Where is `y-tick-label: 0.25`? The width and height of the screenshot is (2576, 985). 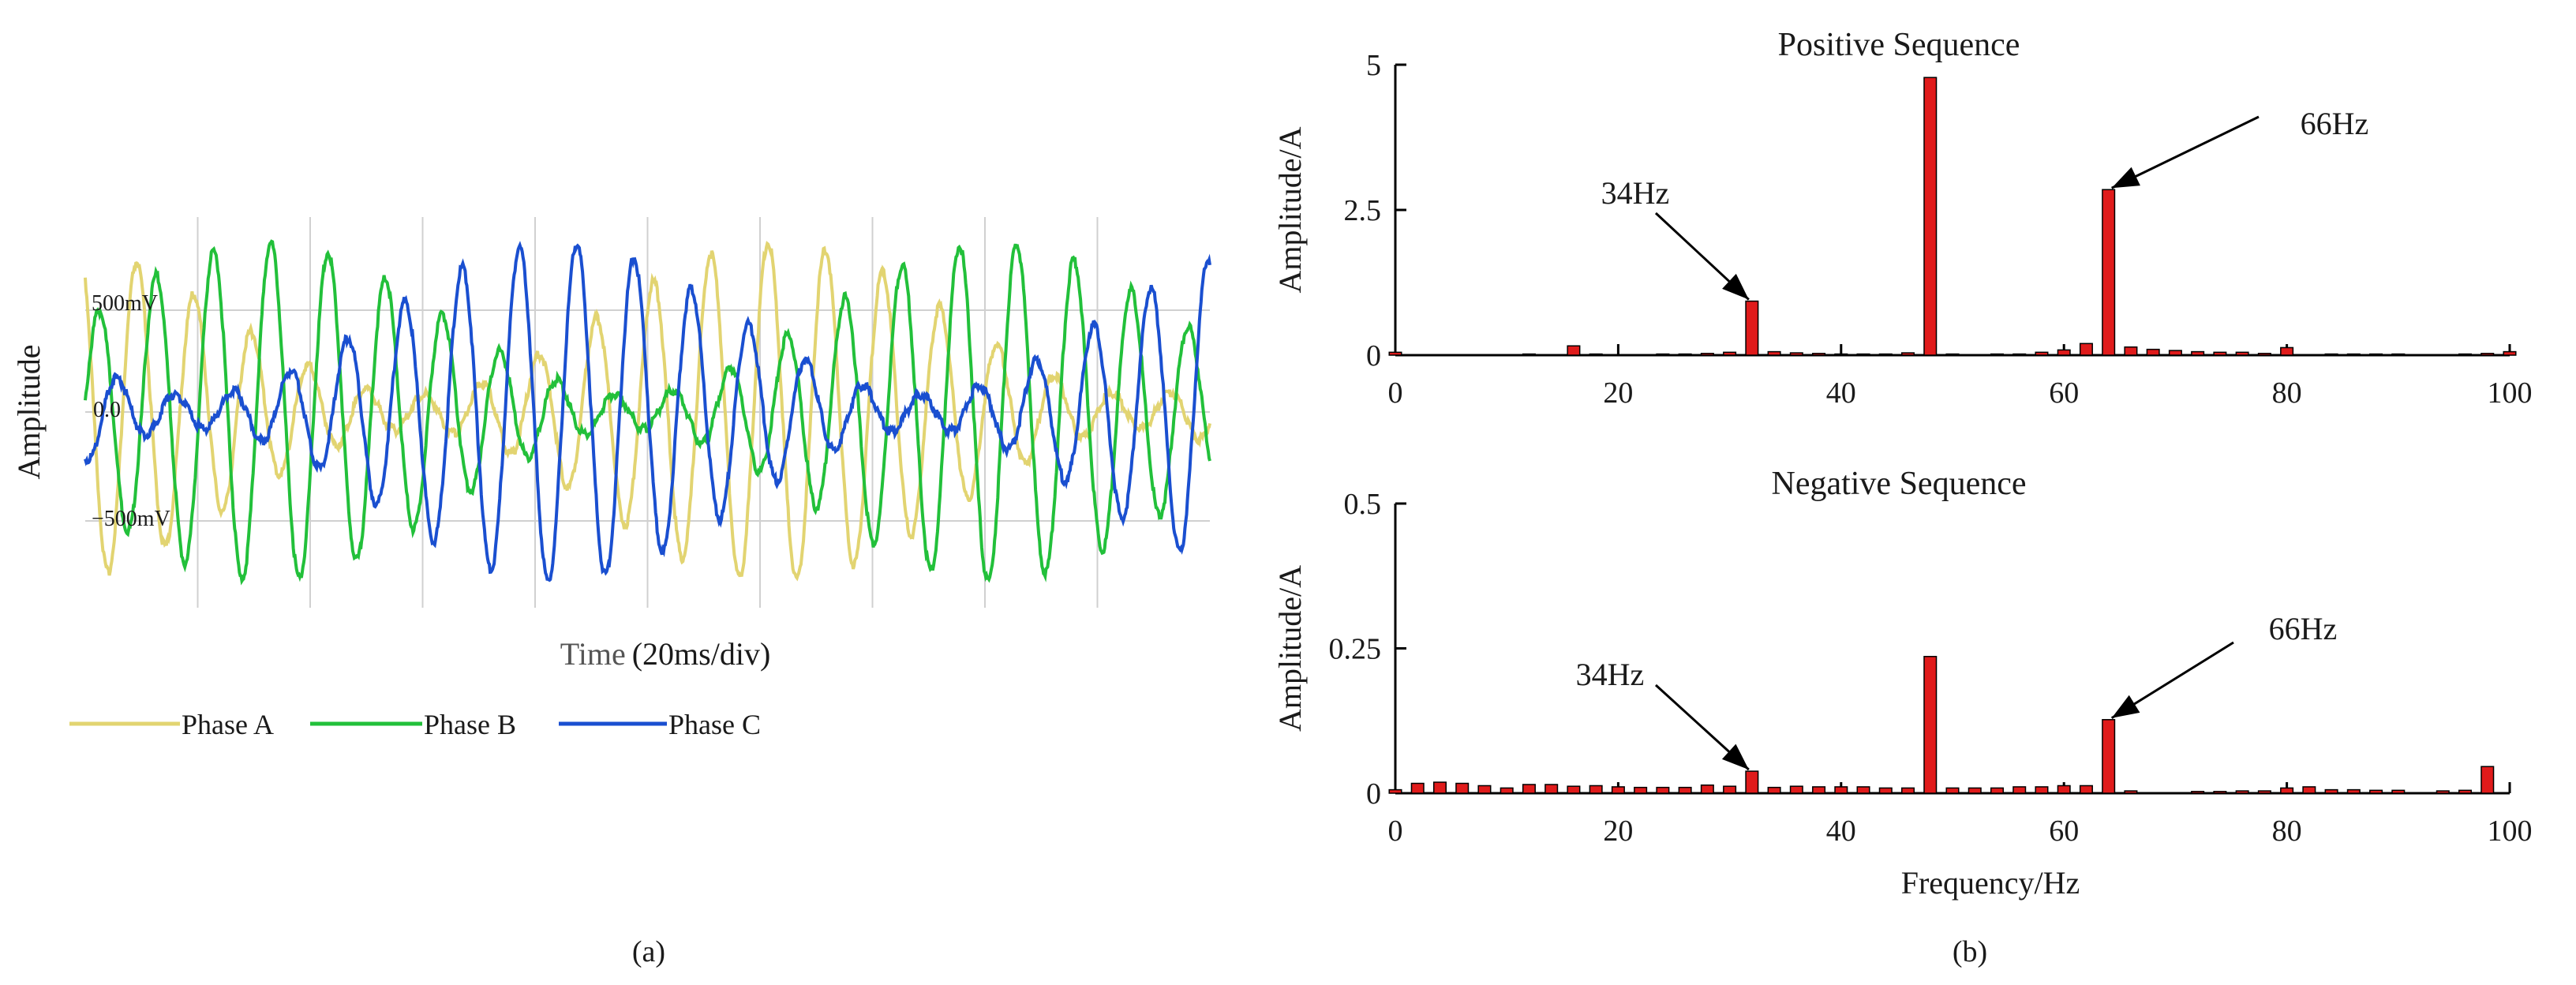
y-tick-label: 0.25 is located at coordinates (1355, 649).